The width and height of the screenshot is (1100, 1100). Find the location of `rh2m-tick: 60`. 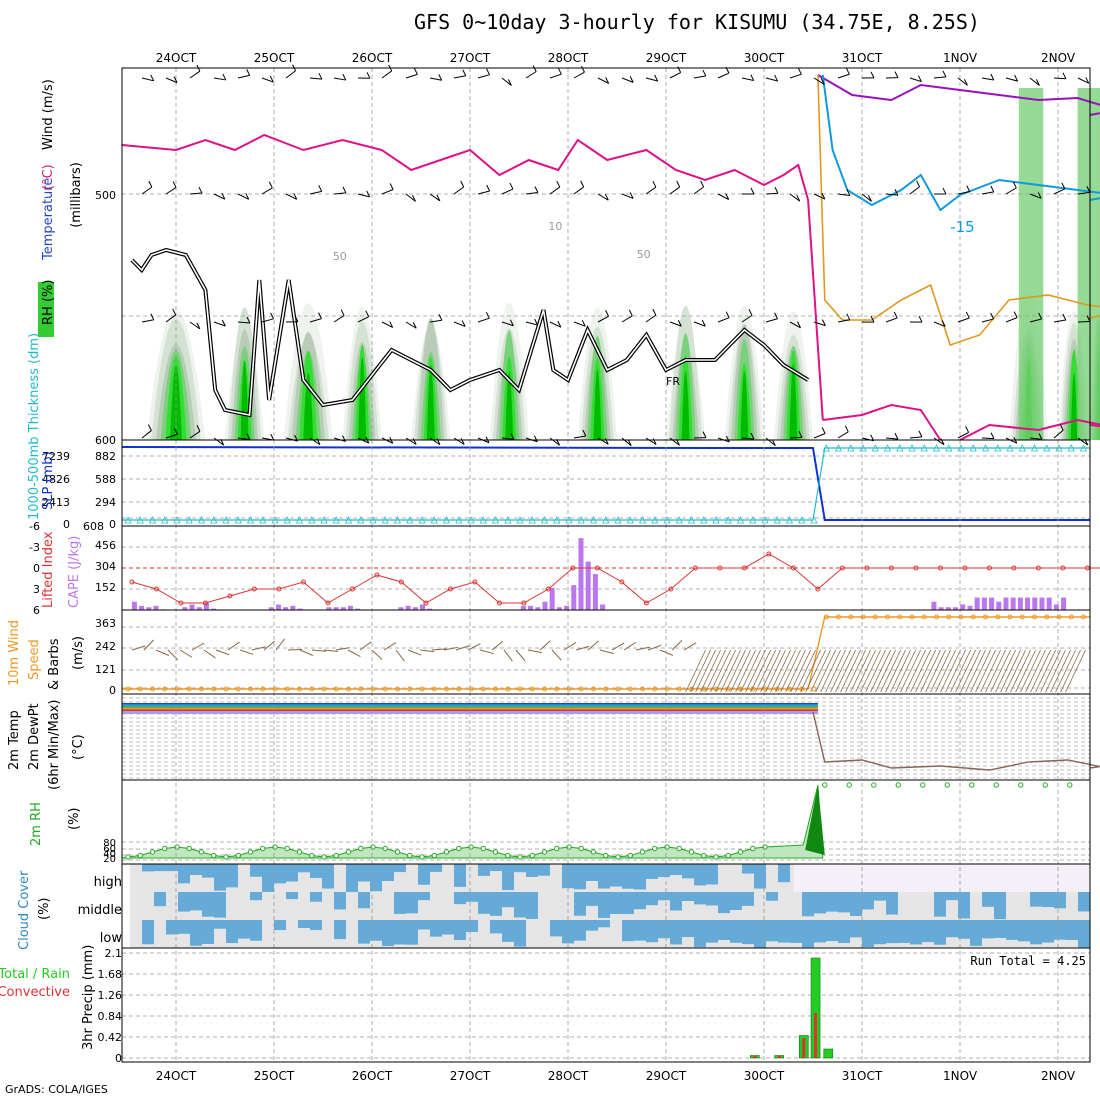

rh2m-tick: 60 is located at coordinates (109, 849).